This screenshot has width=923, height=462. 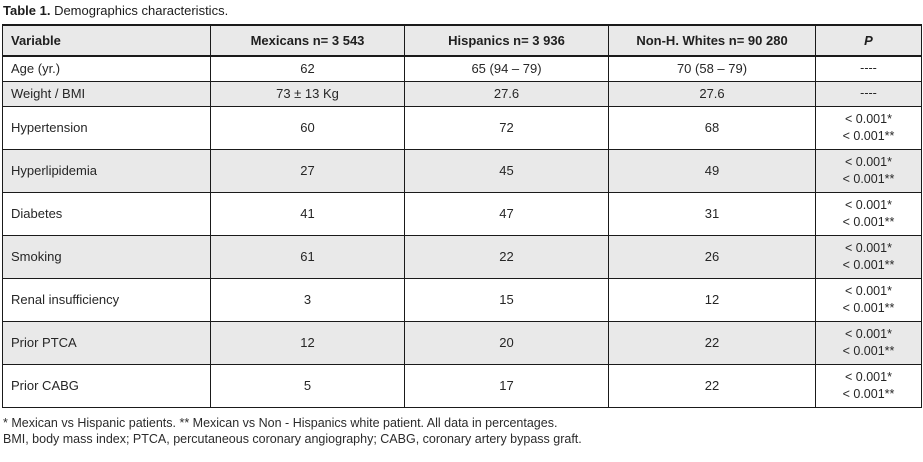 I want to click on cell-variable: Hyperlipidemia, so click(x=106, y=170).